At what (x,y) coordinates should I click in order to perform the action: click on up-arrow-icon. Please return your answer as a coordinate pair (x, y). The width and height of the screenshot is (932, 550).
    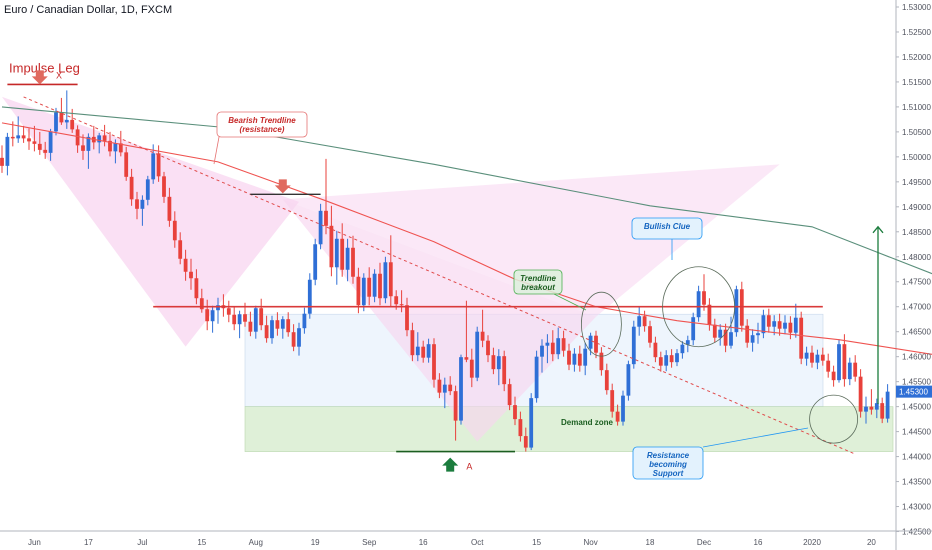
    Looking at the image, I should click on (450, 464).